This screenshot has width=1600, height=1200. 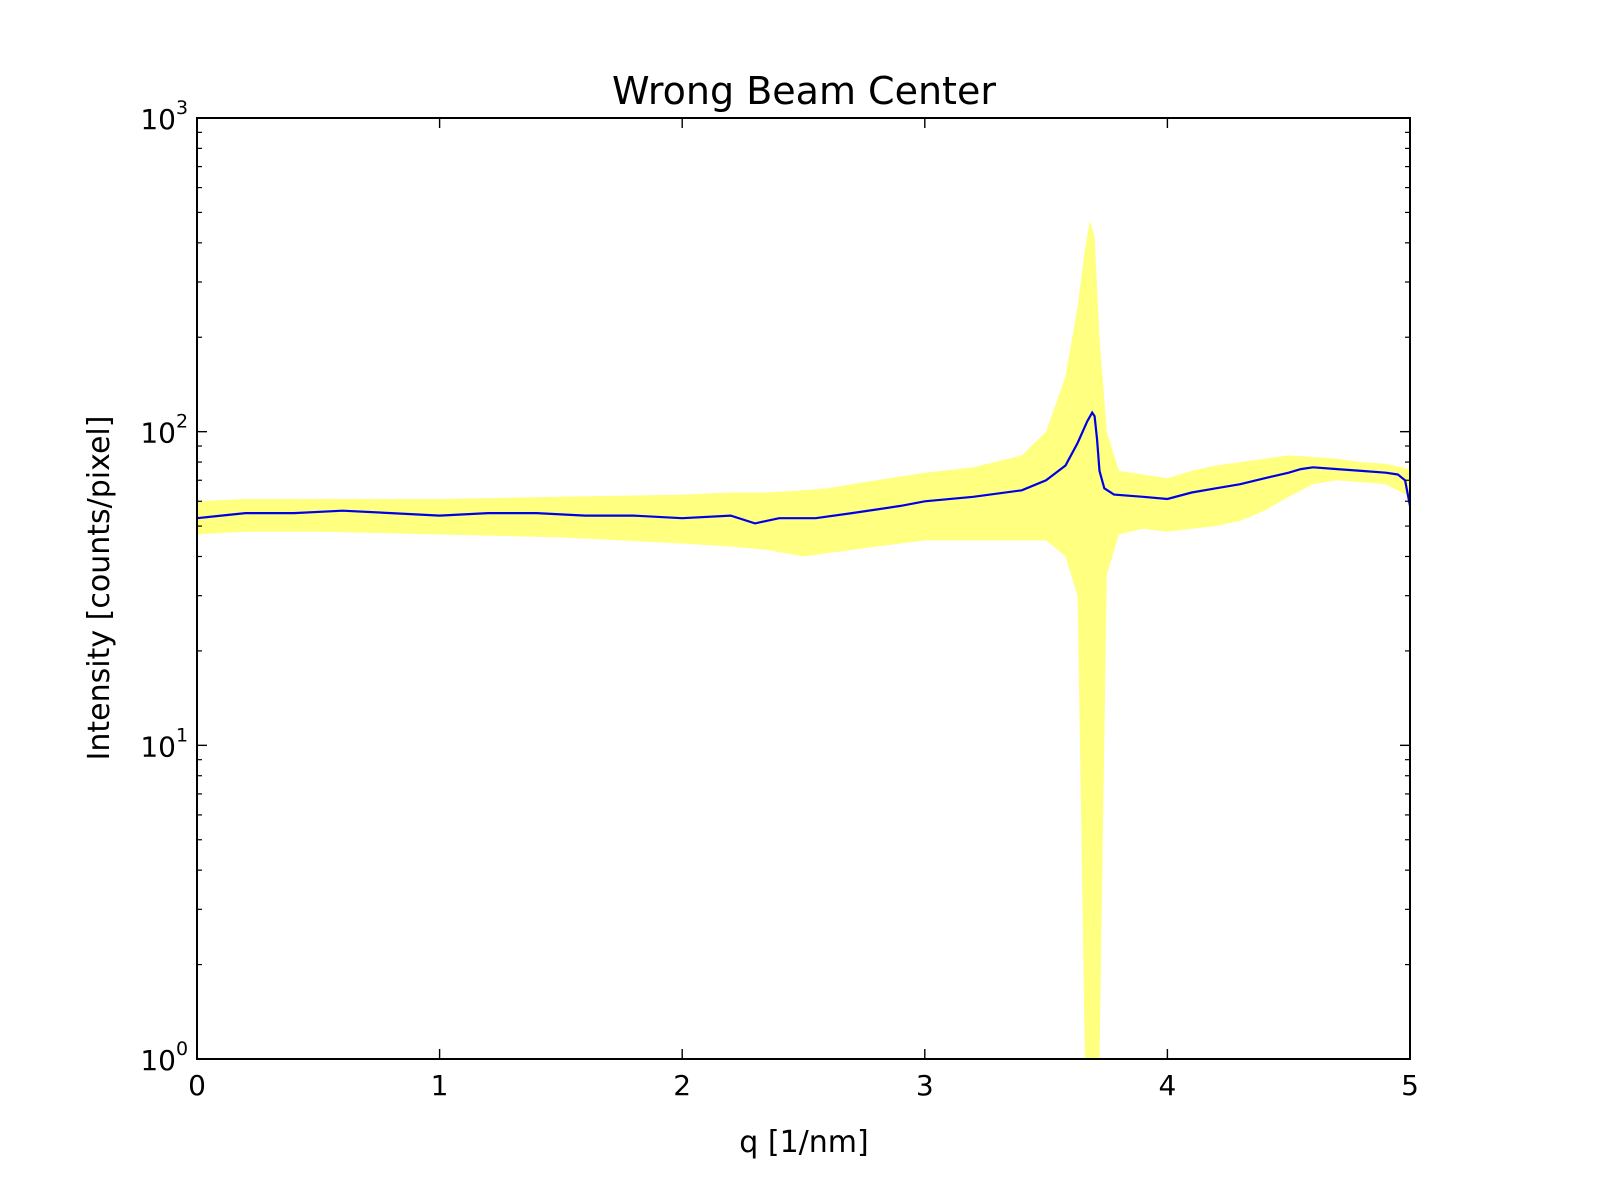 I want to click on y-axis-label: Intensity [counts/pixel], so click(x=99, y=588).